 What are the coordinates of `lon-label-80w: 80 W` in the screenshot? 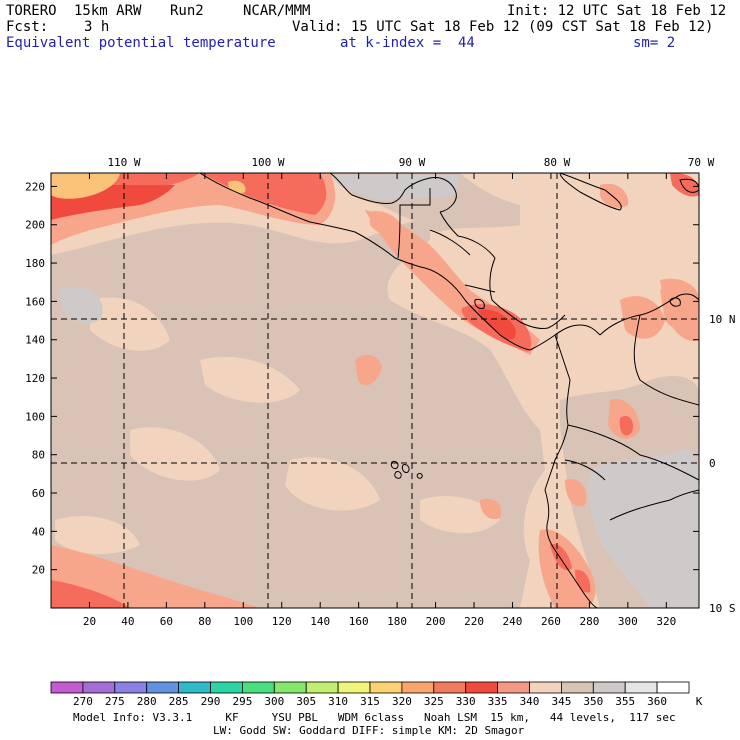 It's located at (557, 162).